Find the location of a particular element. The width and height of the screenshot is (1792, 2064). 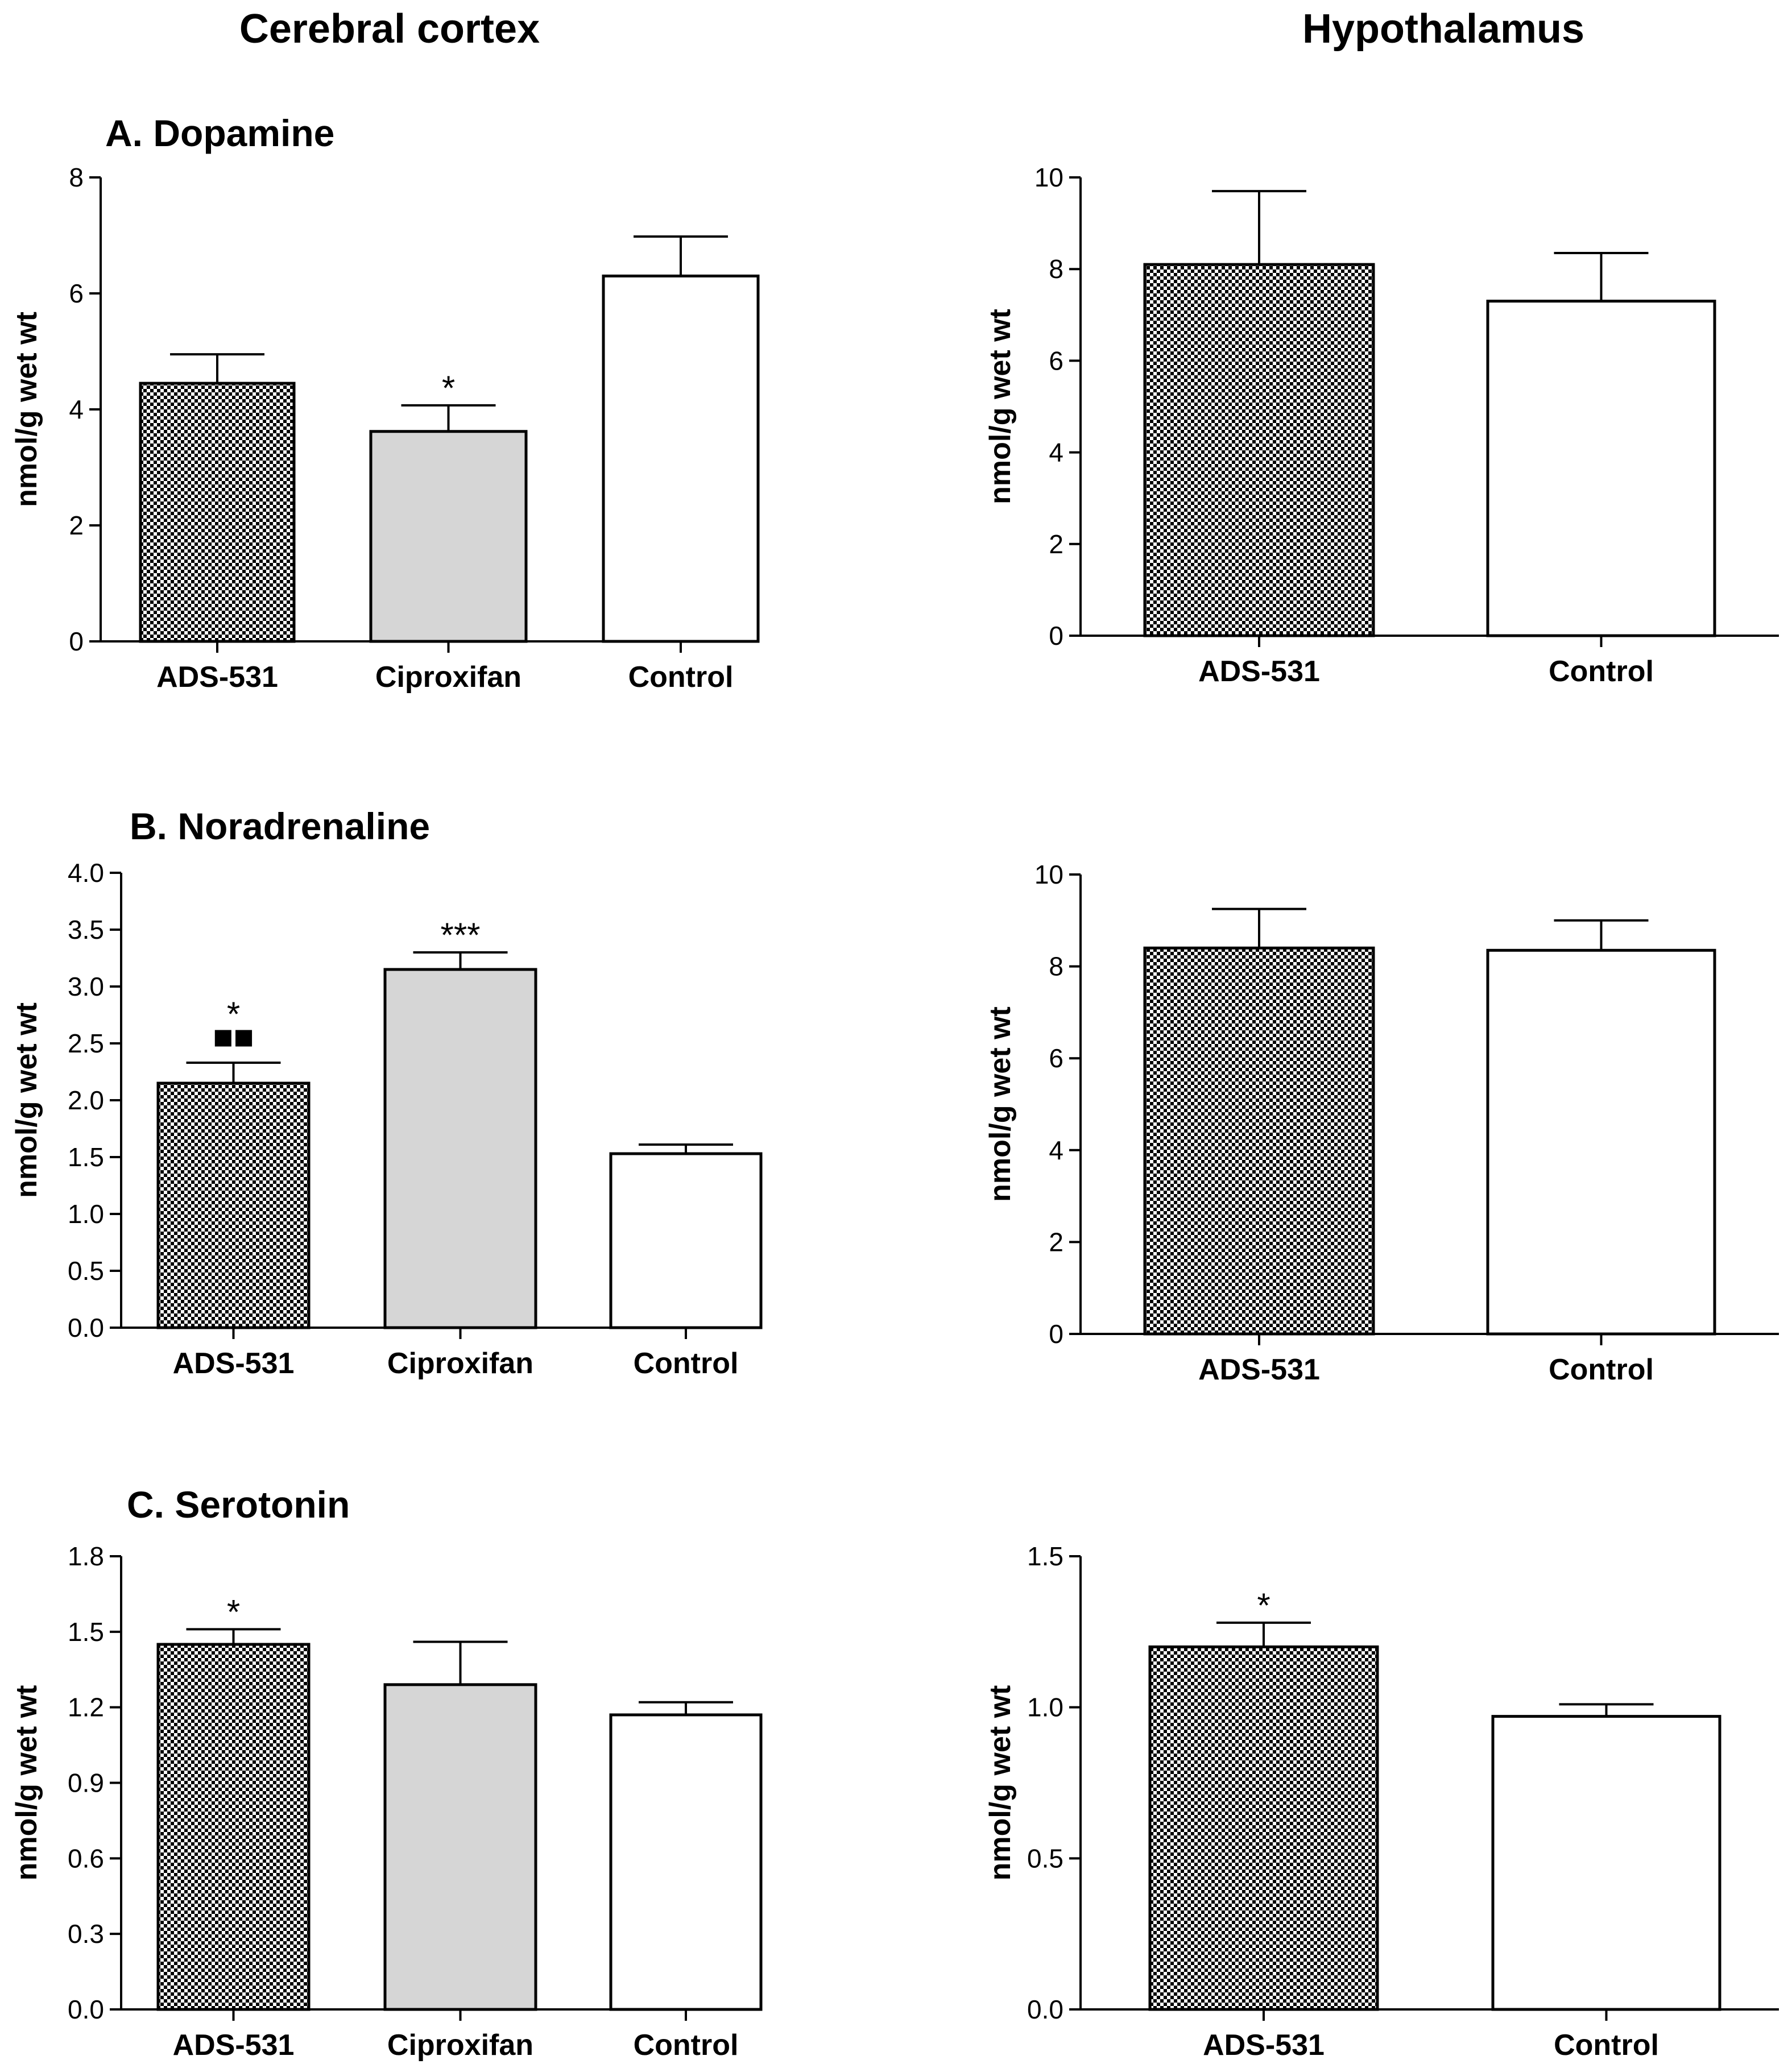

y-tick-label: 0.3 is located at coordinates (86, 1934).